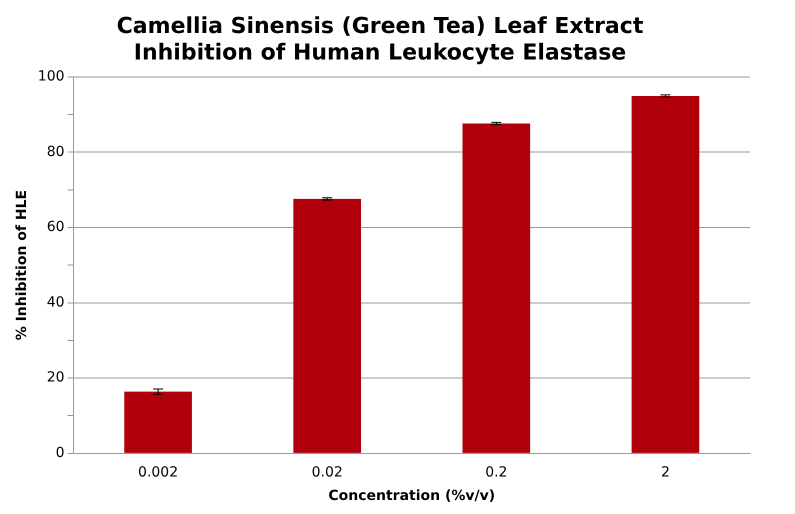 The image size is (795, 514). Describe the element at coordinates (412, 496) in the screenshot. I see `x-axis-title: Concentration (%v/v)` at that location.